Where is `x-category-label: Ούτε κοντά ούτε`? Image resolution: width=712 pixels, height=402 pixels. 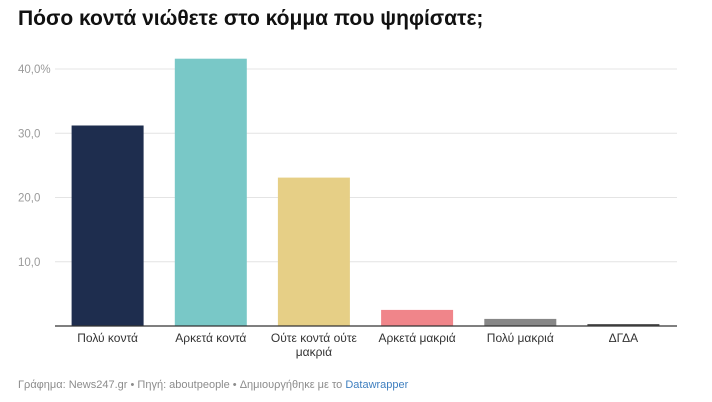 x-category-label: Ούτε κοντά ούτε is located at coordinates (314, 338).